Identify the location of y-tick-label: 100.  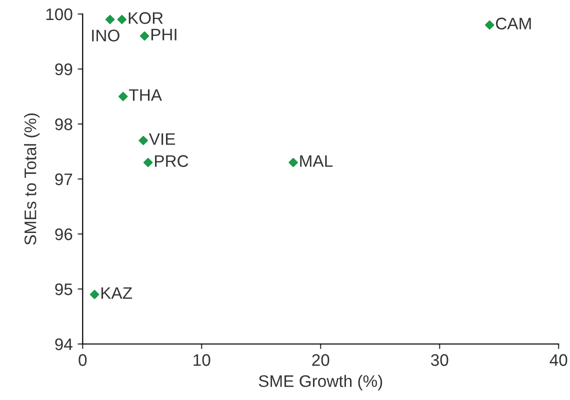
(59, 14).